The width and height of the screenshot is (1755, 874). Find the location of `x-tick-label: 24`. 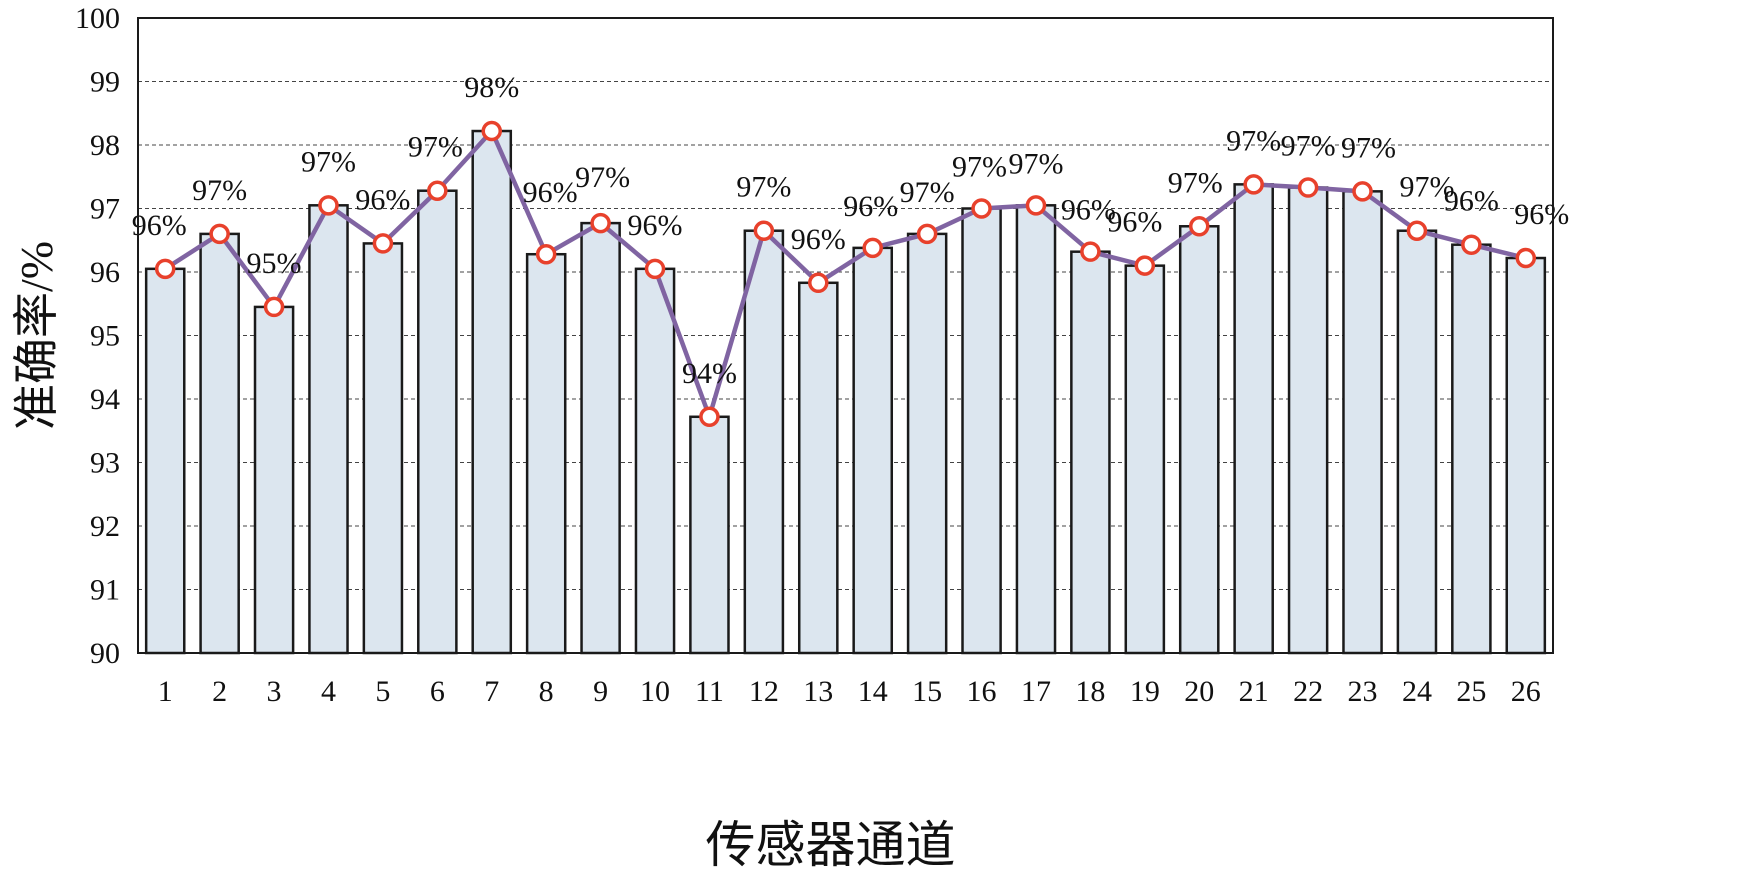

x-tick-label: 24 is located at coordinates (1417, 691).